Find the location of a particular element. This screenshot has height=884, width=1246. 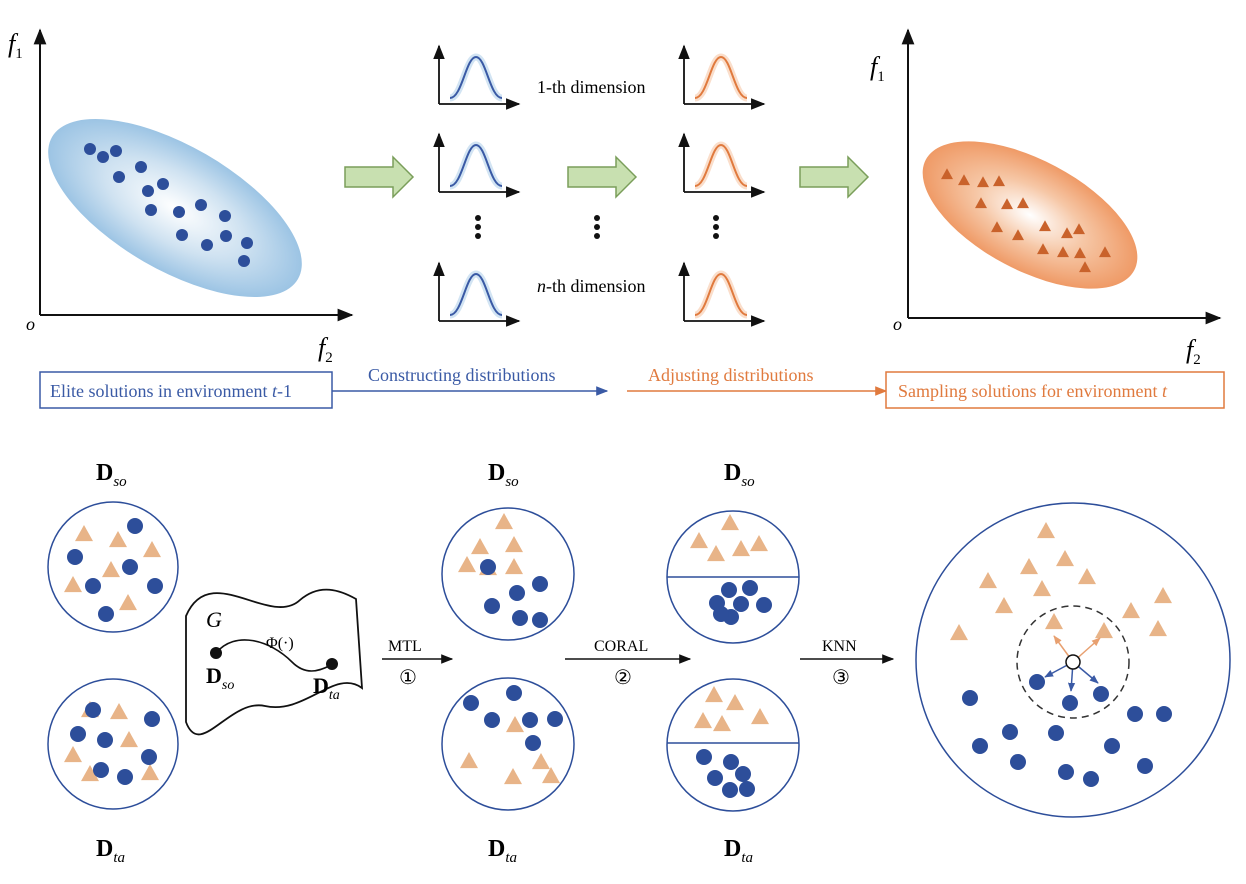

left-y-axis-label: f1 is located at coordinates (15, 45).